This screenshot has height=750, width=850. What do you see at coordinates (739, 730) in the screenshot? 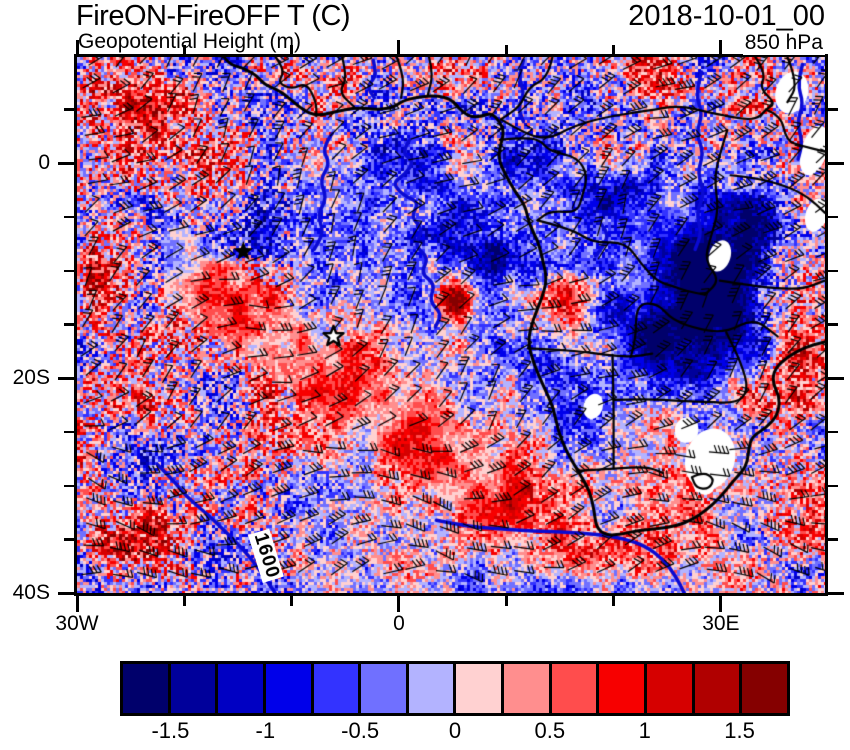
I see `colorbar-tick-label: 1.5` at bounding box center [739, 730].